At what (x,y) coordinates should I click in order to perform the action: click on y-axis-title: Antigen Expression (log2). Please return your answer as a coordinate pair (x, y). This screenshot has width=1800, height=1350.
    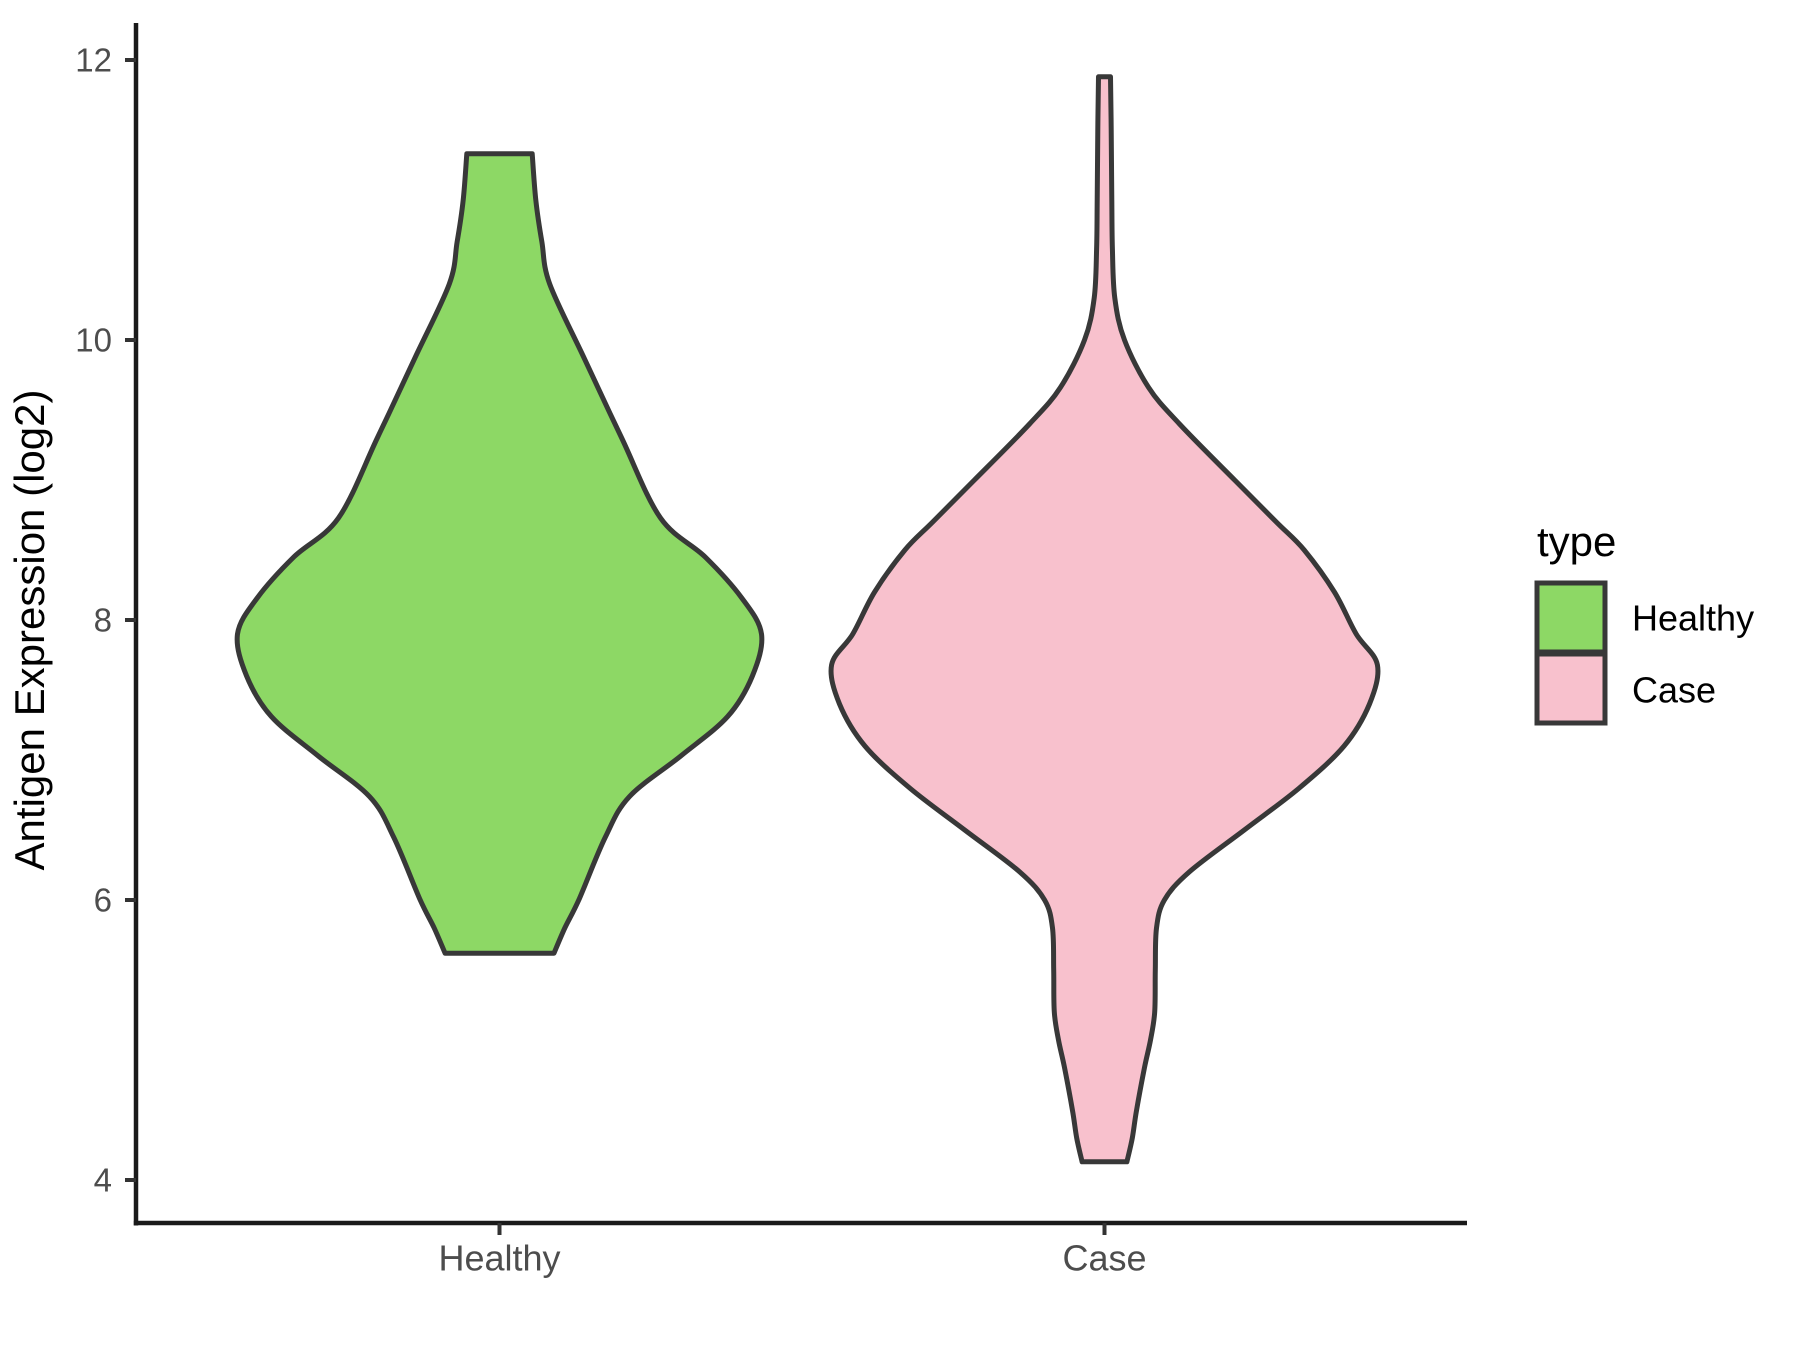
    Looking at the image, I should click on (29, 630).